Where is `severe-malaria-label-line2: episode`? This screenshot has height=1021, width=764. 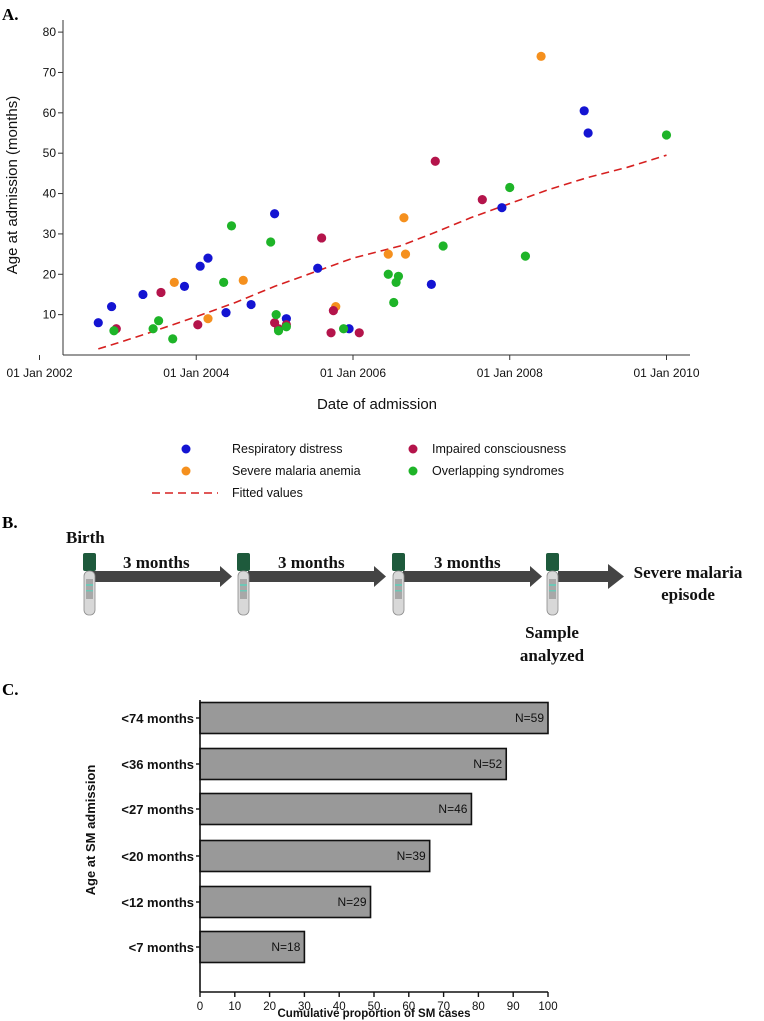 severe-malaria-label-line2: episode is located at coordinates (688, 594).